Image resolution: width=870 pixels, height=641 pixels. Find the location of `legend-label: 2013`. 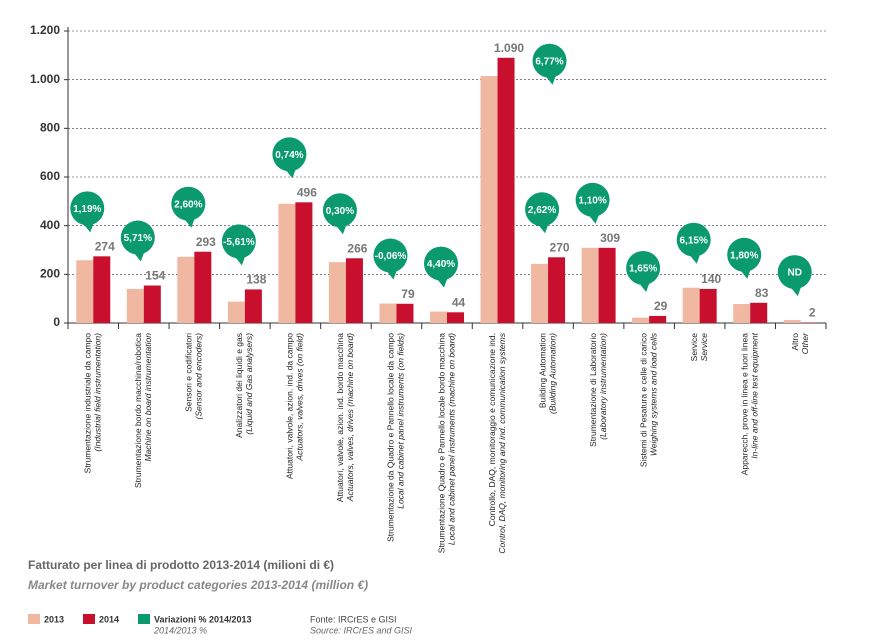

legend-label: 2013 is located at coordinates (54, 619).